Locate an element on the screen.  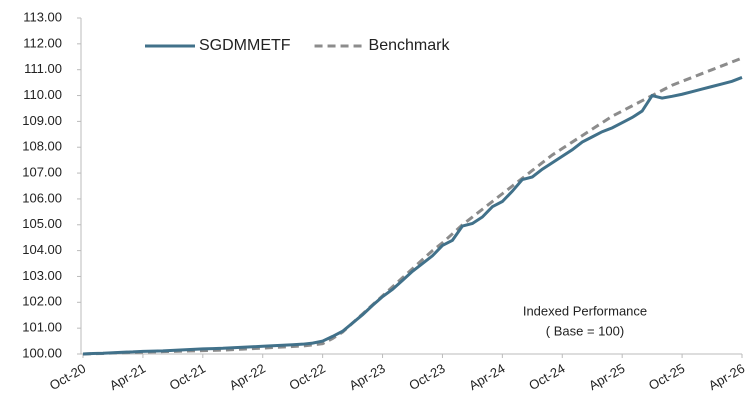
y-tick-label: 108.00 is located at coordinates (42, 146).